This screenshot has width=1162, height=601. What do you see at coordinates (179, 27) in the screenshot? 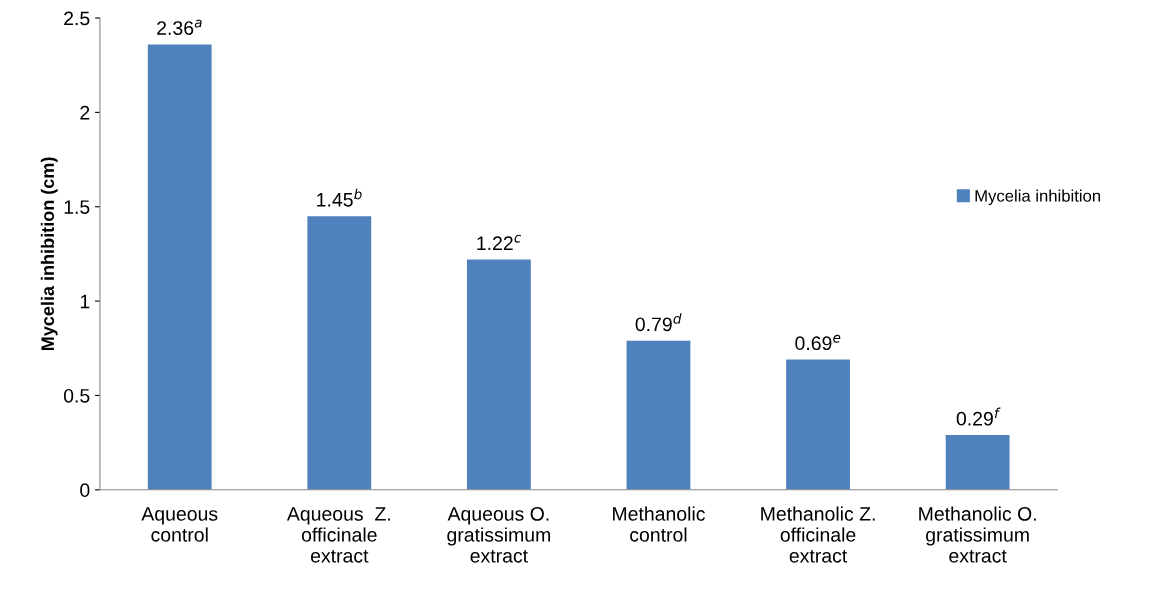
I see `data-label: 2.36$^{a}$` at bounding box center [179, 27].